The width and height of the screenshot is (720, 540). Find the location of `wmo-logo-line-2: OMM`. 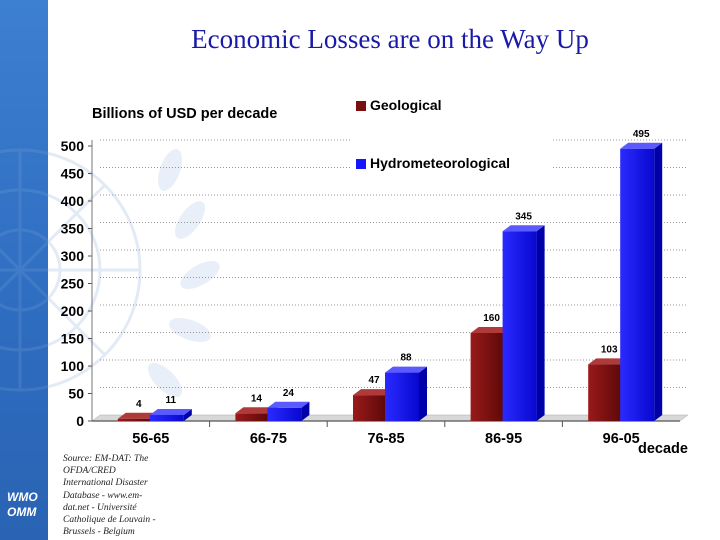

wmo-logo-line-2: OMM is located at coordinates (22, 512).